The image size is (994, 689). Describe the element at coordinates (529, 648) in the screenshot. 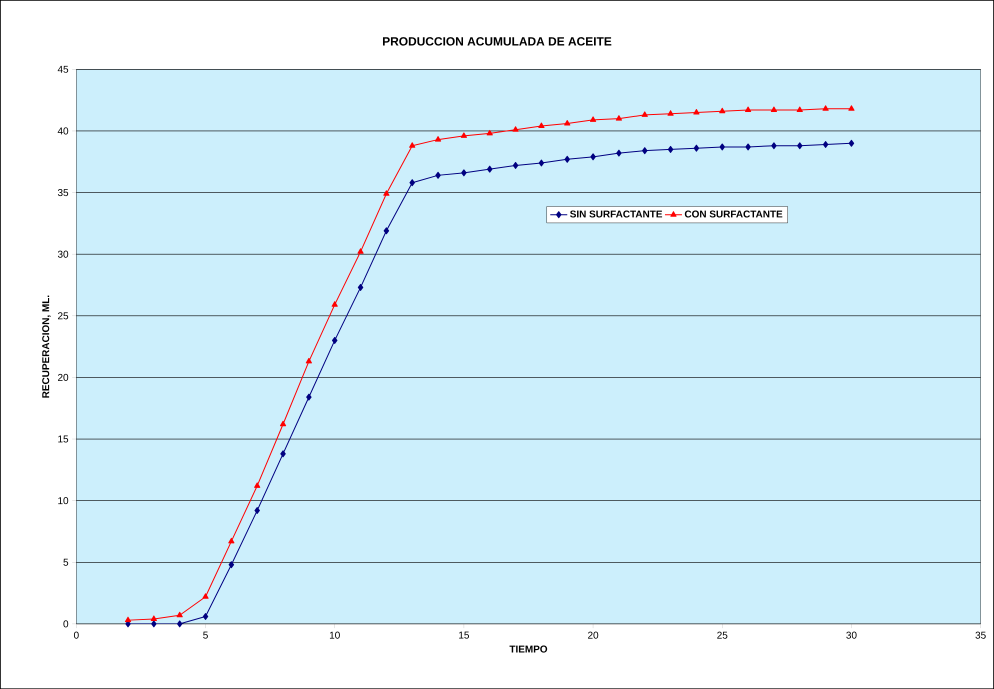

I see `x-axis-title: TIEMPO` at that location.